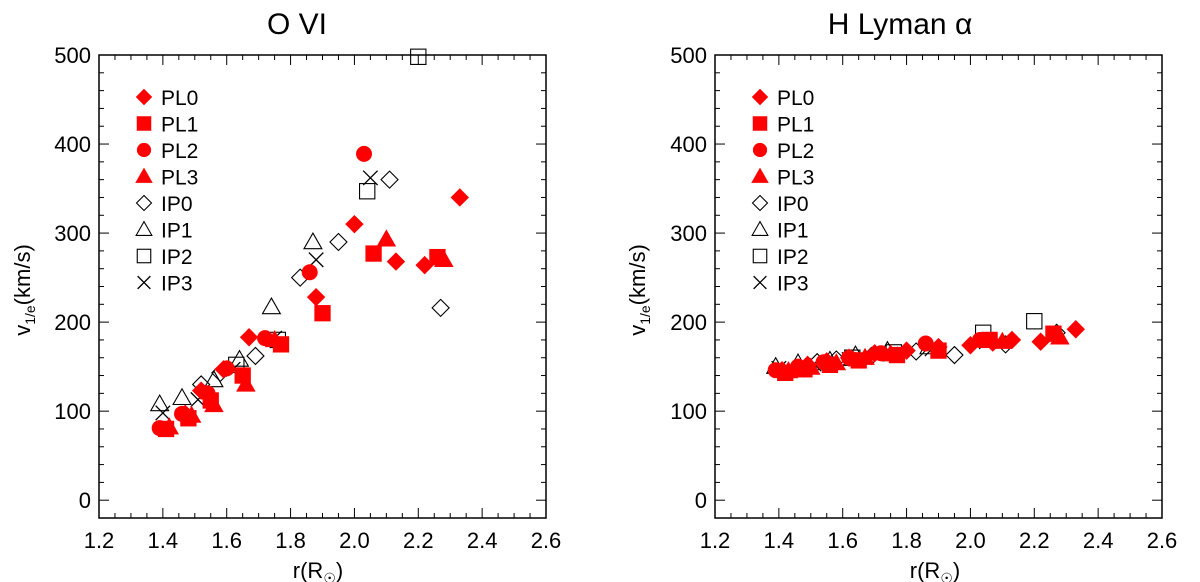 The height and width of the screenshot is (582, 1200). What do you see at coordinates (177, 284) in the screenshot?
I see `legend-label: IP3` at bounding box center [177, 284].